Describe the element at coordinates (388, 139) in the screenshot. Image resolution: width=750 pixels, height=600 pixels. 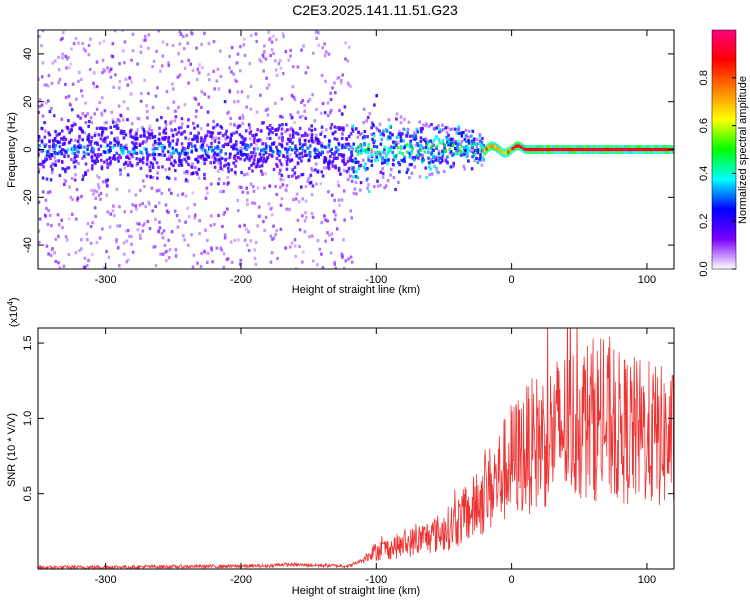
I see `heatmap-cell-2083` at that location.